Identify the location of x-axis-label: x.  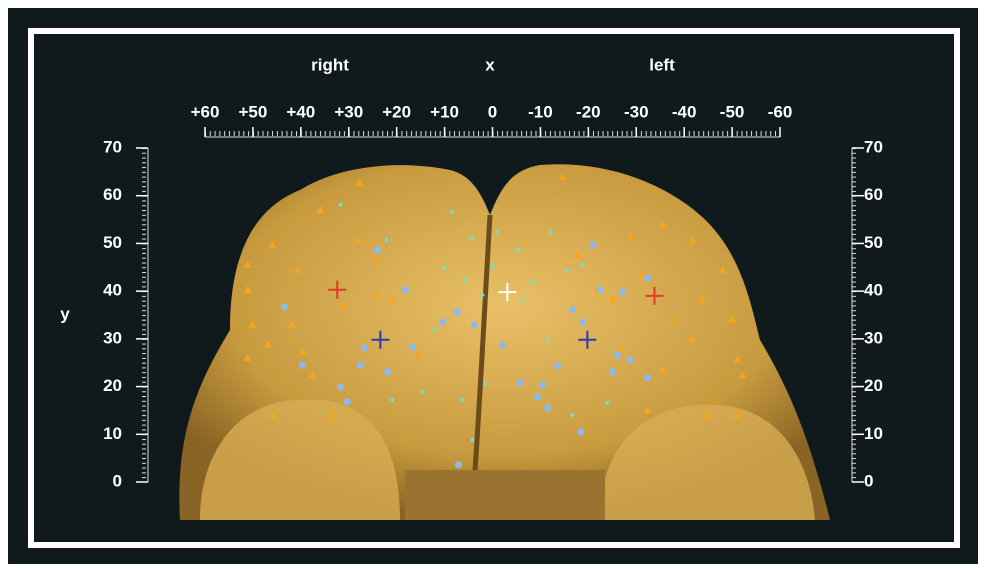
(490, 64).